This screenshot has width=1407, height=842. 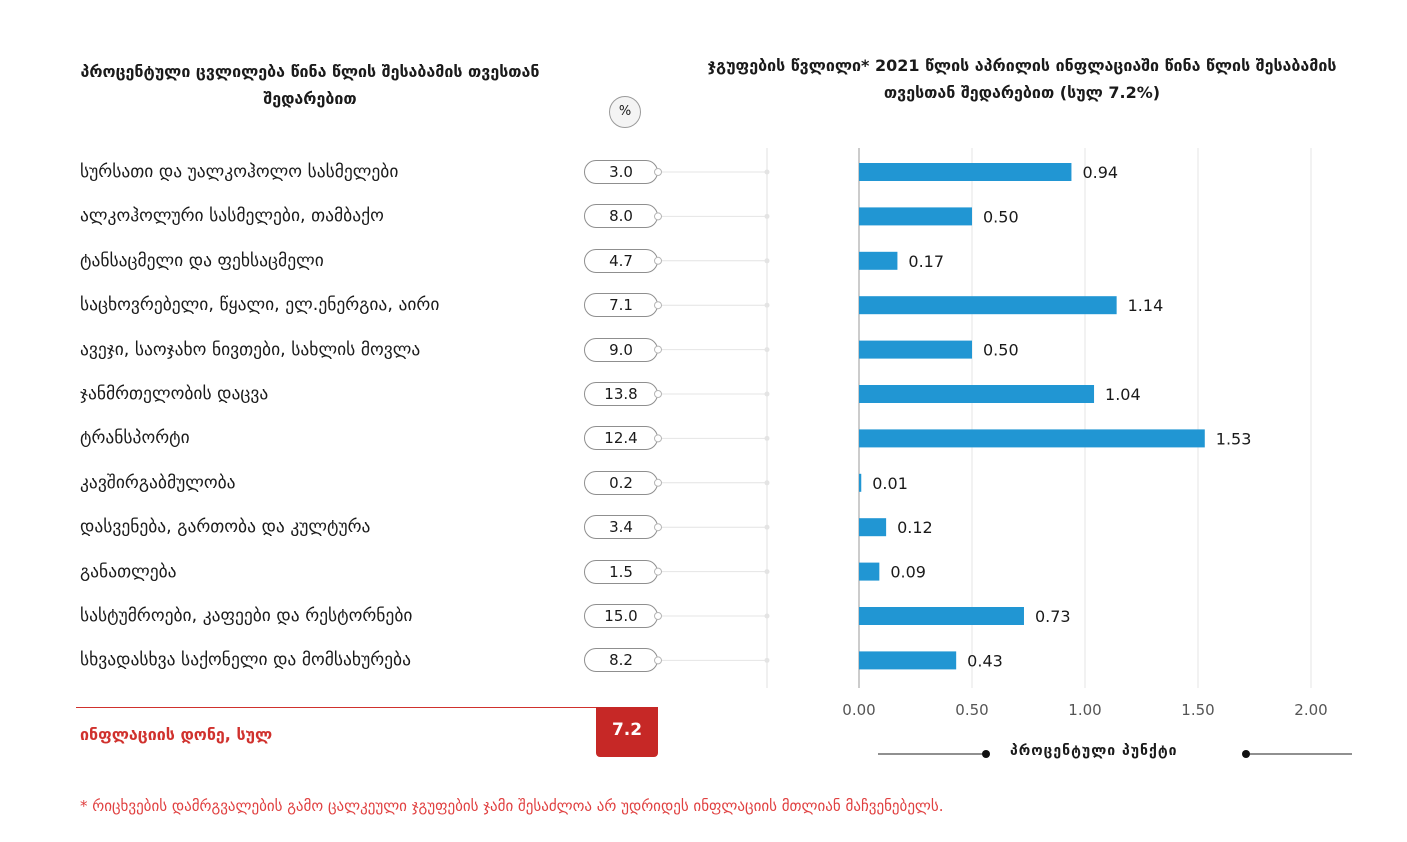 I want to click on x-tick-label: 1.00, so click(x=1084, y=710).